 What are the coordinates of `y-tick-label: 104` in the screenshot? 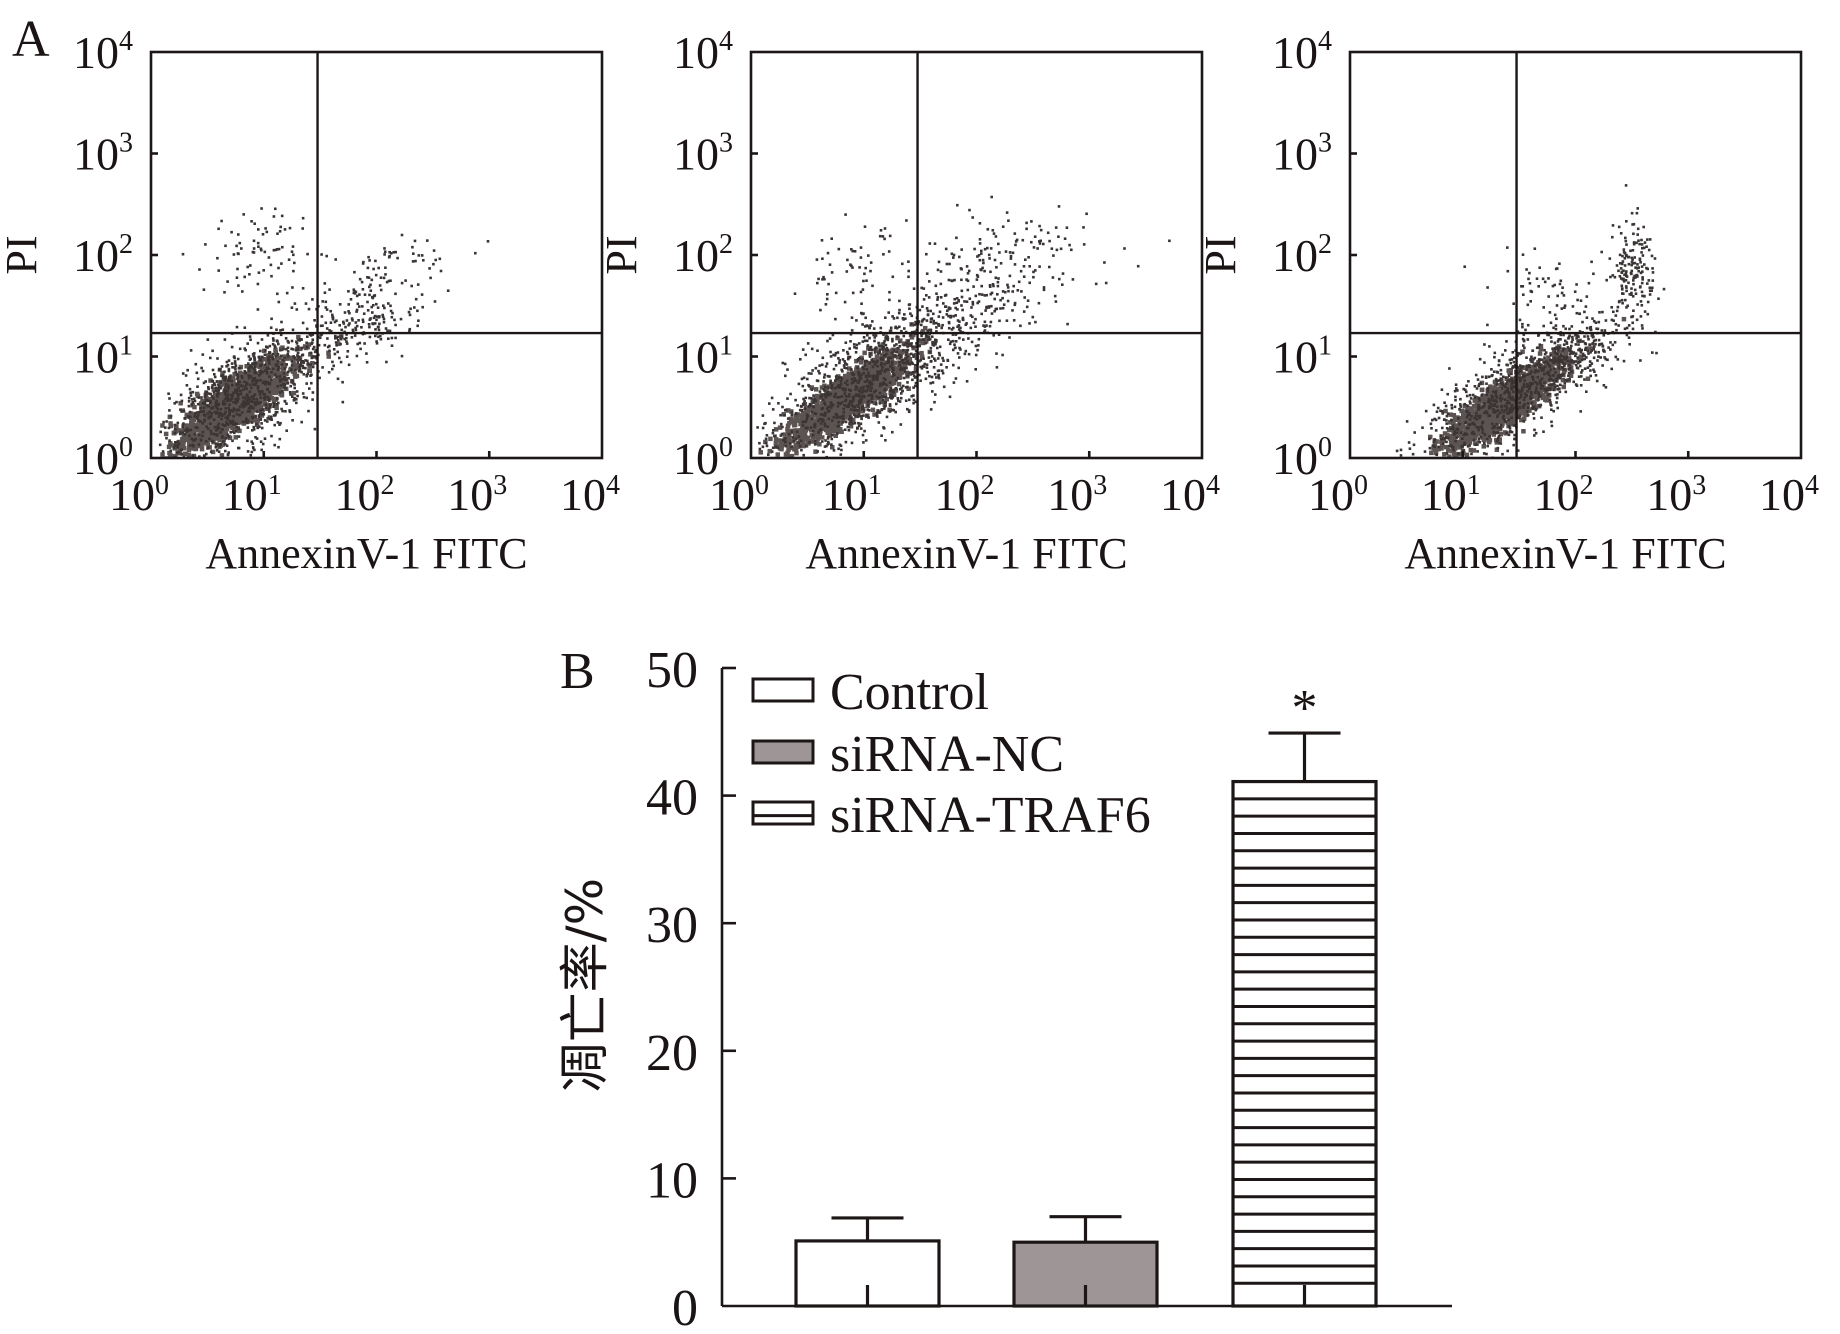 It's located at (103, 52).